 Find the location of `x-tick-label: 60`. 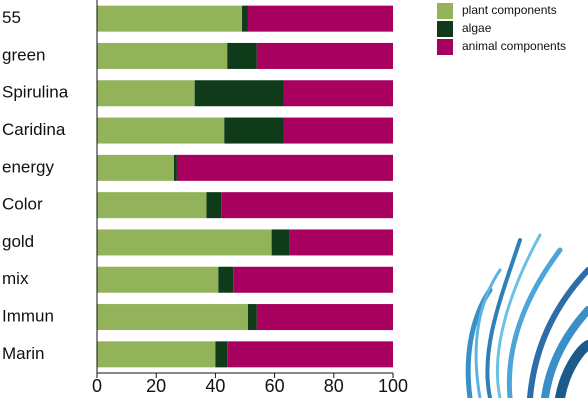

x-tick-label: 60 is located at coordinates (275, 386).